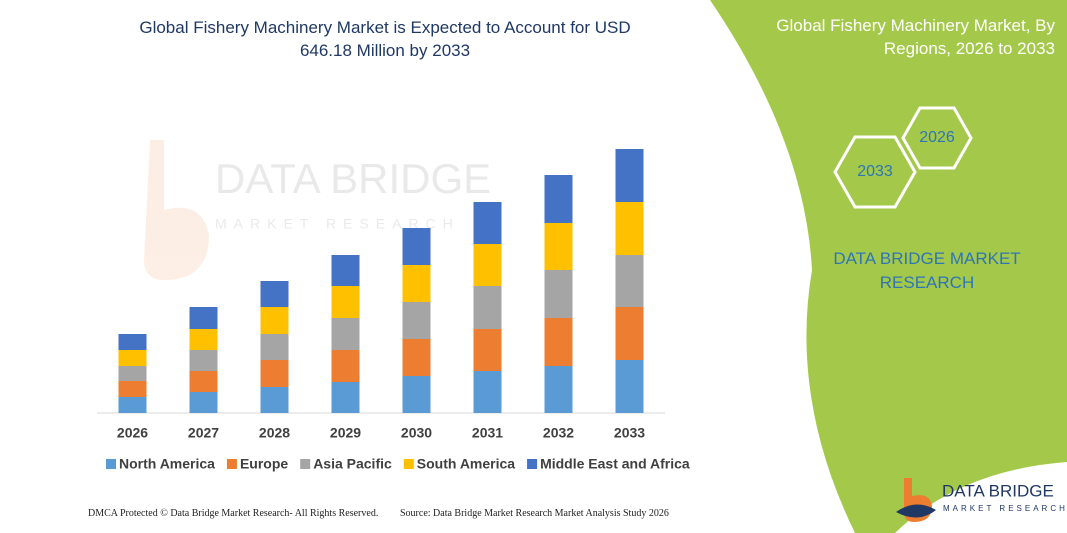  Describe the element at coordinates (317, 210) in the screenshot. I see `watermark: DATA BRIDGE MARKET RESEARCH` at that location.